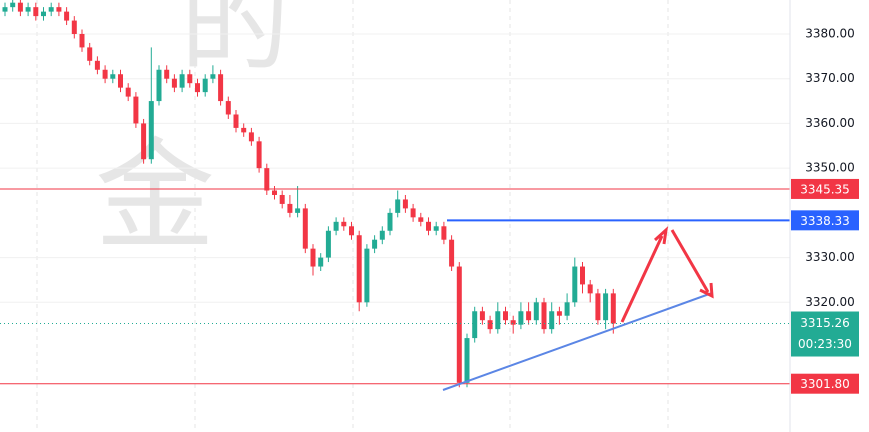 This screenshot has width=869, height=432. Describe the element at coordinates (692, 264) in the screenshot. I see `arrow-down` at that location.